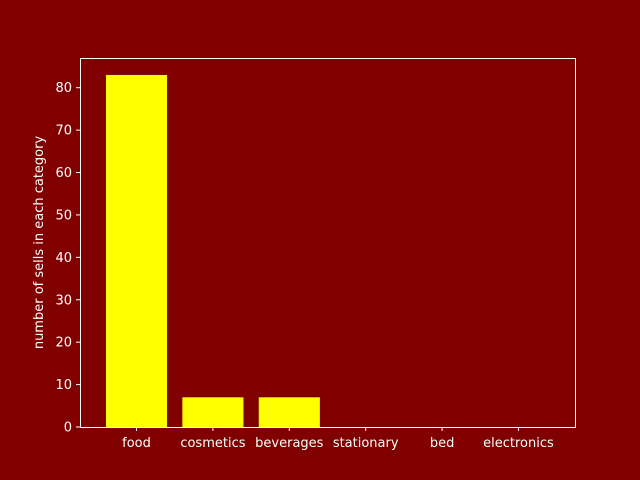  Describe the element at coordinates (442, 443) in the screenshot. I see `x-tick-label-bed: bed` at that location.